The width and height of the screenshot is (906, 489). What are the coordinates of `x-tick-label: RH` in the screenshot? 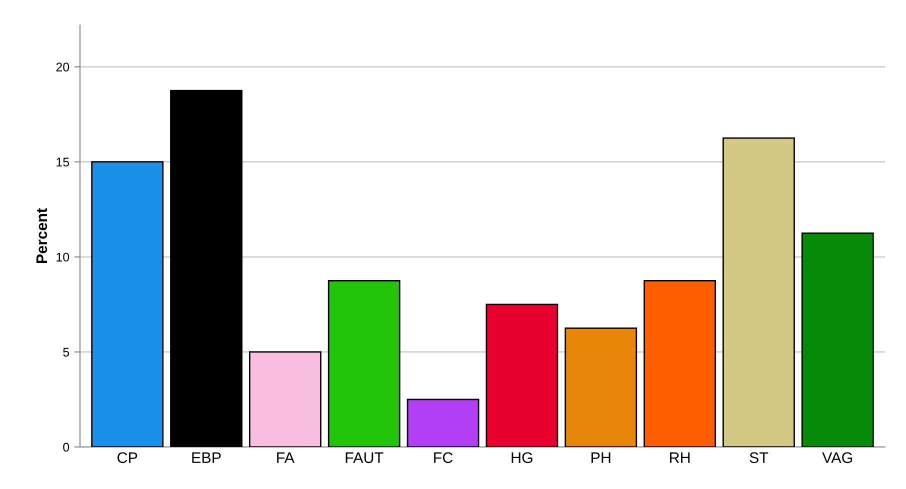 It's located at (680, 457).